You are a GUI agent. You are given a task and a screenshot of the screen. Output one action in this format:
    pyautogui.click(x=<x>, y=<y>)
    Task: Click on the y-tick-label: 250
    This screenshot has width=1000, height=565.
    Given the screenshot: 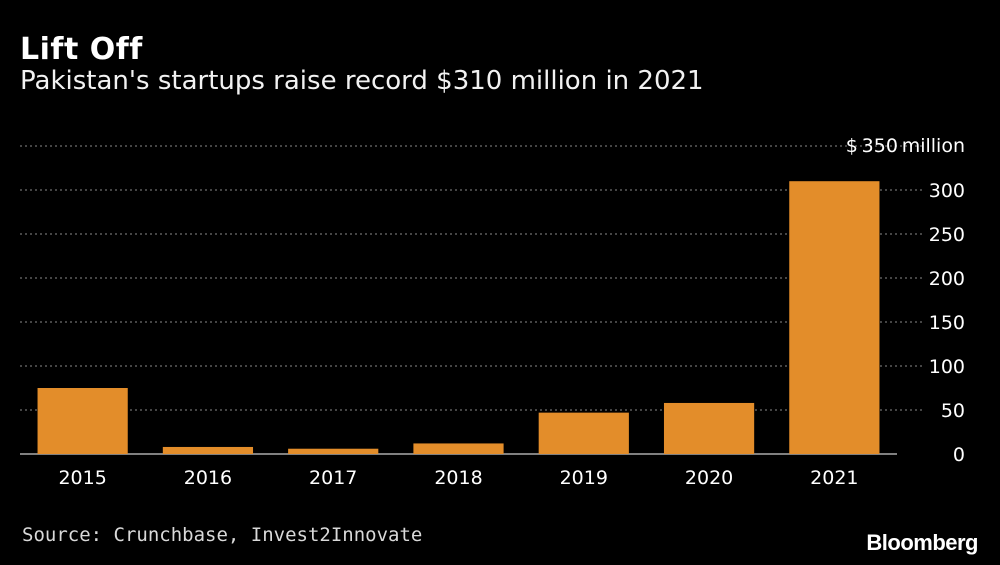 What is the action you would take?
    pyautogui.click(x=947, y=235)
    